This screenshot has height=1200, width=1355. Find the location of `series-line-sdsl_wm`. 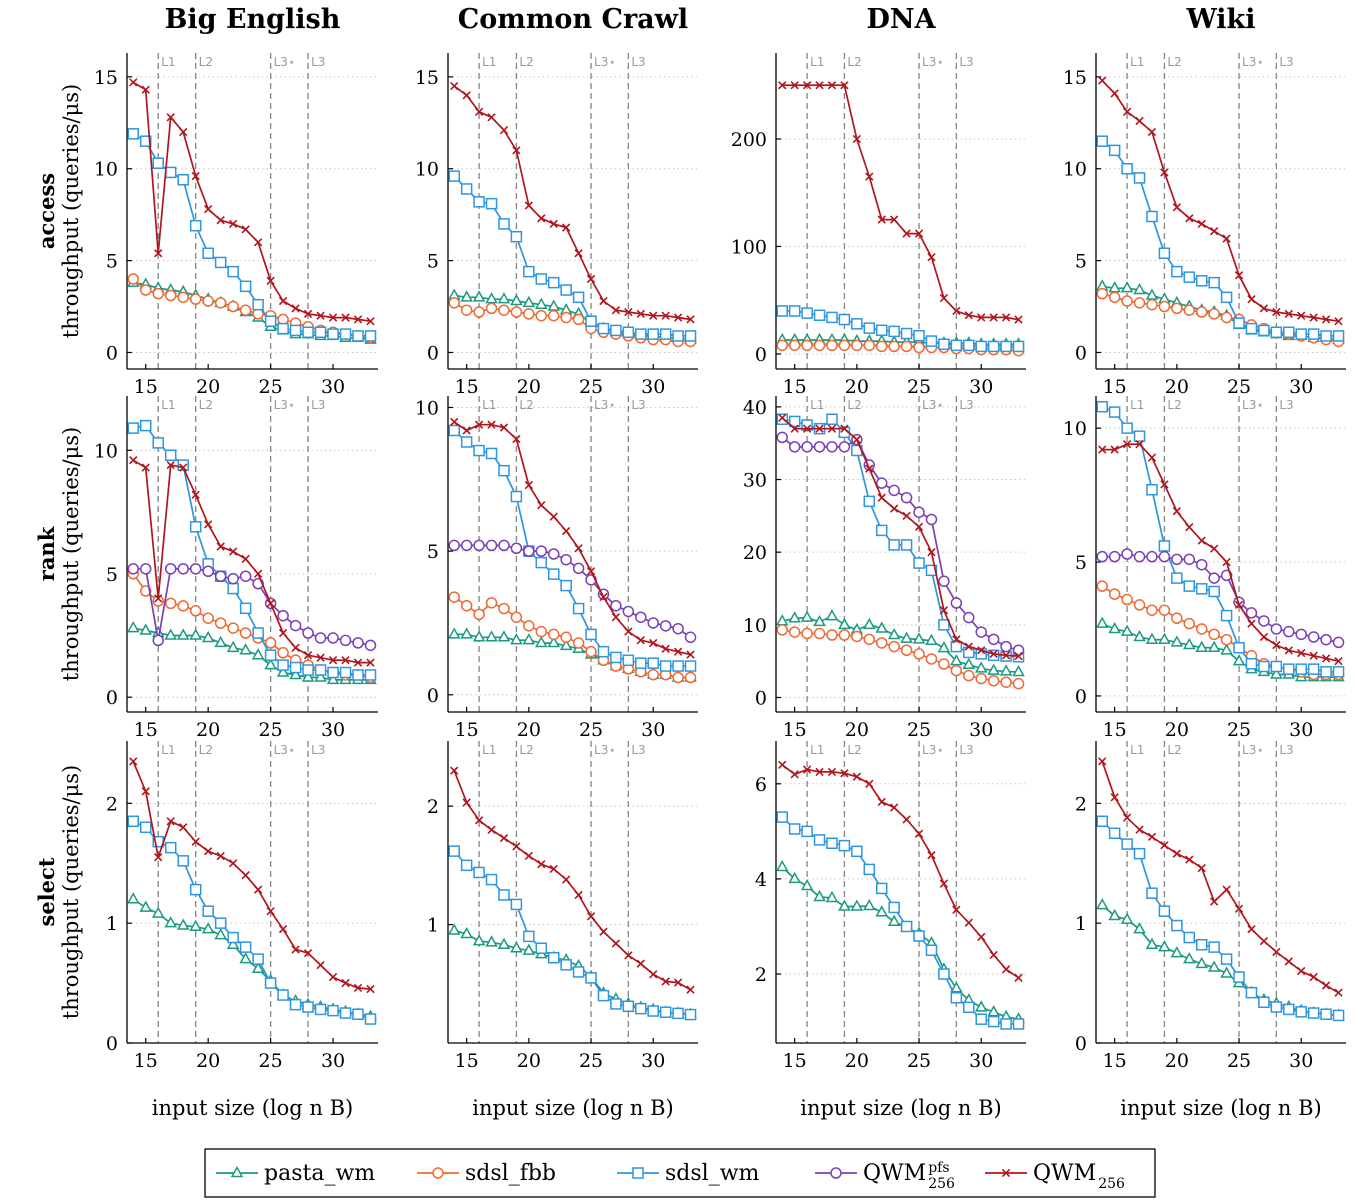

series-line-sdsl_wm is located at coordinates (900, 920).